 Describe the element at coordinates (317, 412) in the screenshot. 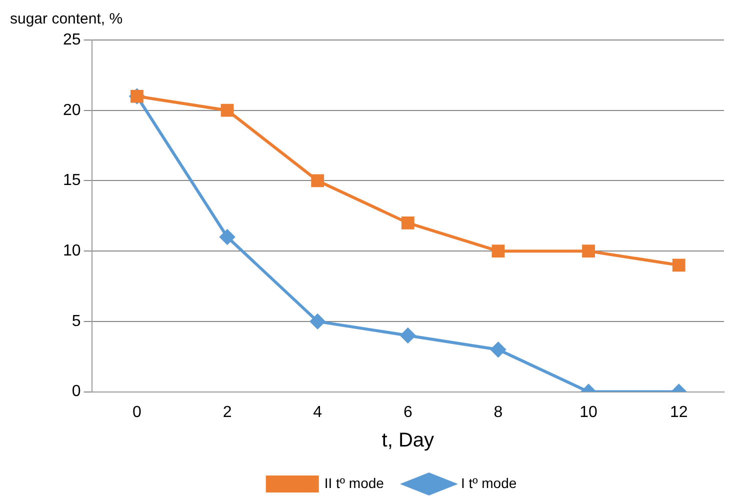

I see `x-tick-label: 4` at that location.